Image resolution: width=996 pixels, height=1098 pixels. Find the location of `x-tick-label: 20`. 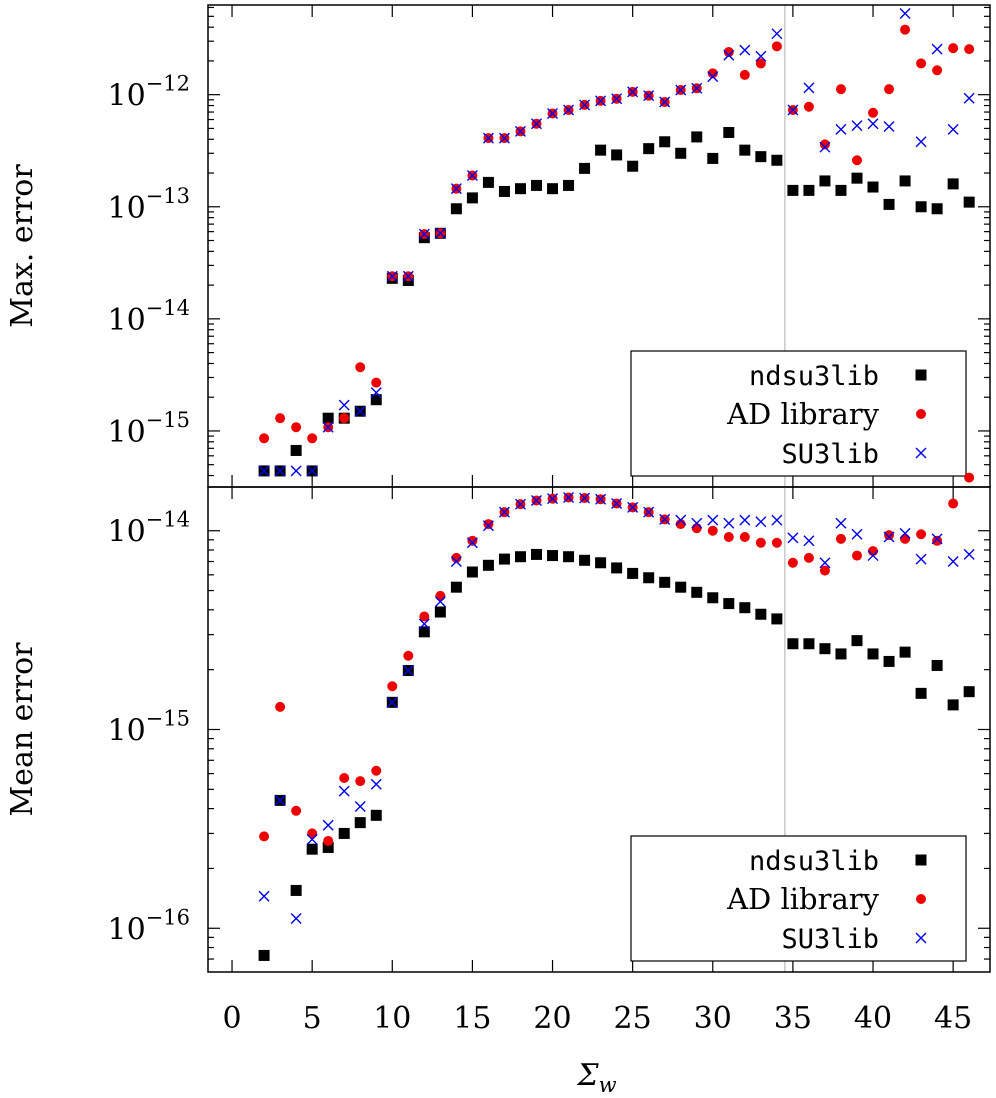

x-tick-label: 20 is located at coordinates (552, 1018).